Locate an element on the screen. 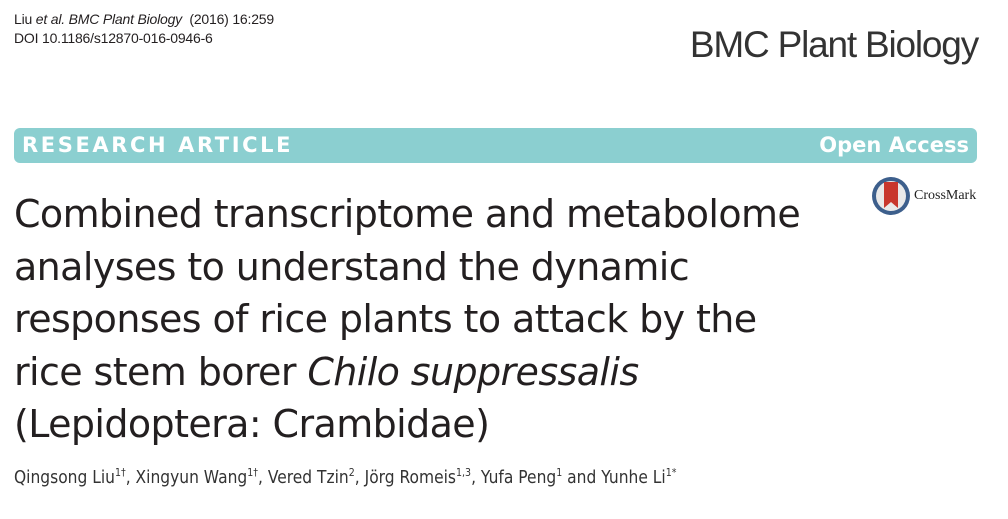 This screenshot has width=1008, height=519. affiliation-sup: 2 is located at coordinates (351, 472).